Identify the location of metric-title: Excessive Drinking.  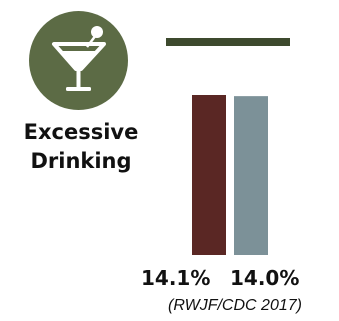
(81, 147).